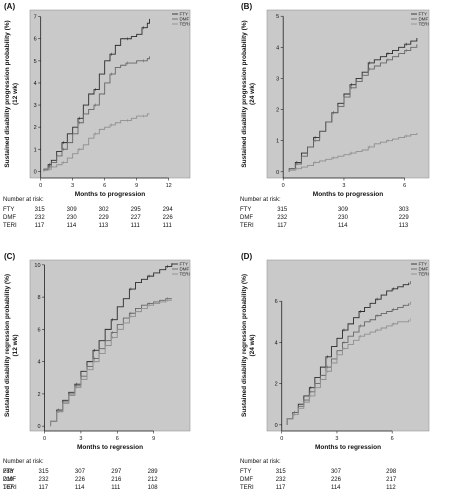 The image size is (475, 500). Describe the element at coordinates (342, 218) in the screenshot. I see `at-risk-count: 230` at that location.